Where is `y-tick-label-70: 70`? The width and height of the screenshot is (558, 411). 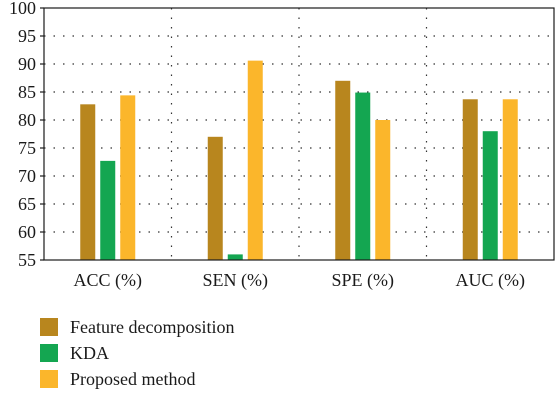
y-tick-label-70: 70 is located at coordinates (27, 176).